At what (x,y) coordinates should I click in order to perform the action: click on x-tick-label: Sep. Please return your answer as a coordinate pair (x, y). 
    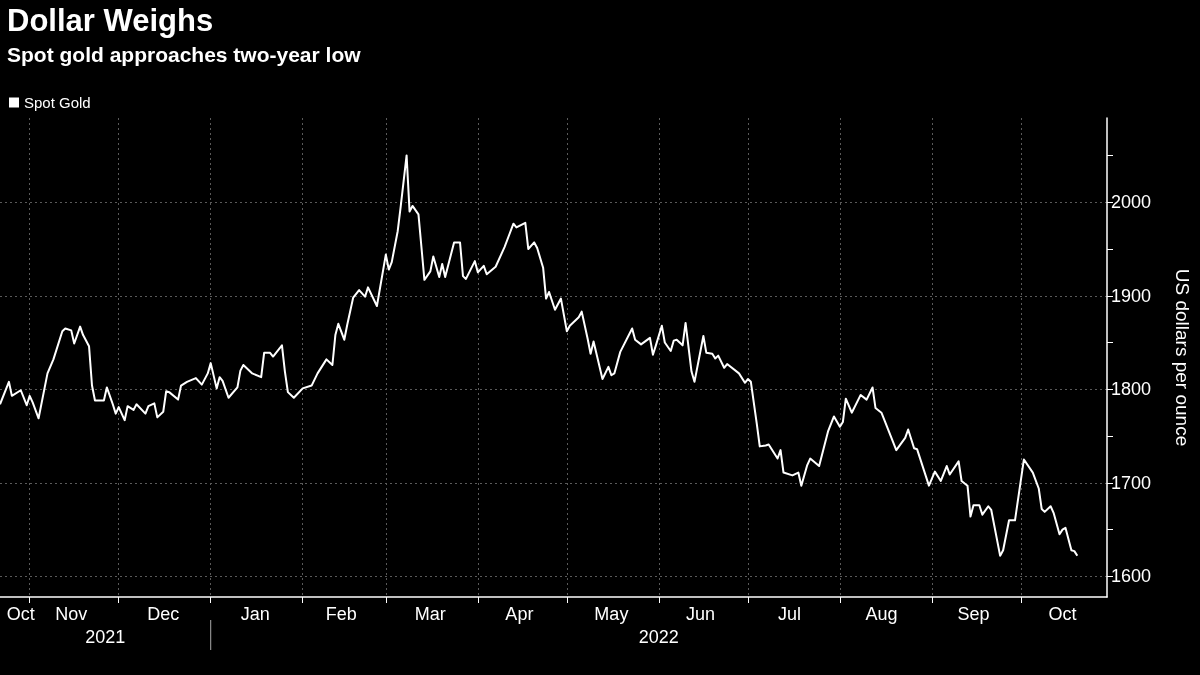
    Looking at the image, I should click on (973, 614).